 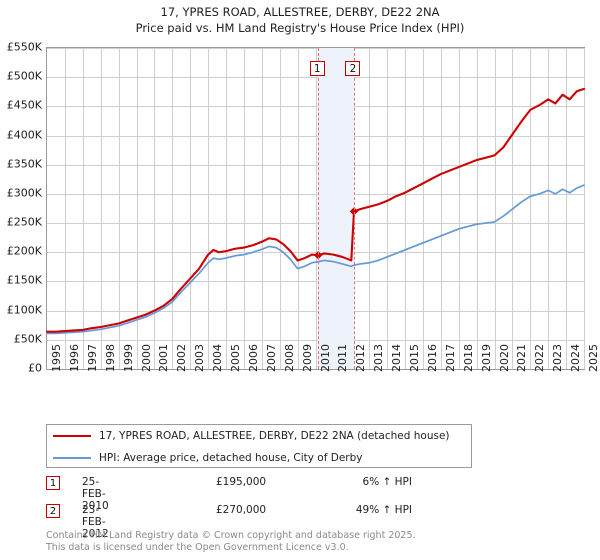 I want to click on y-axis-tick-label: £350K, so click(x=24, y=164).